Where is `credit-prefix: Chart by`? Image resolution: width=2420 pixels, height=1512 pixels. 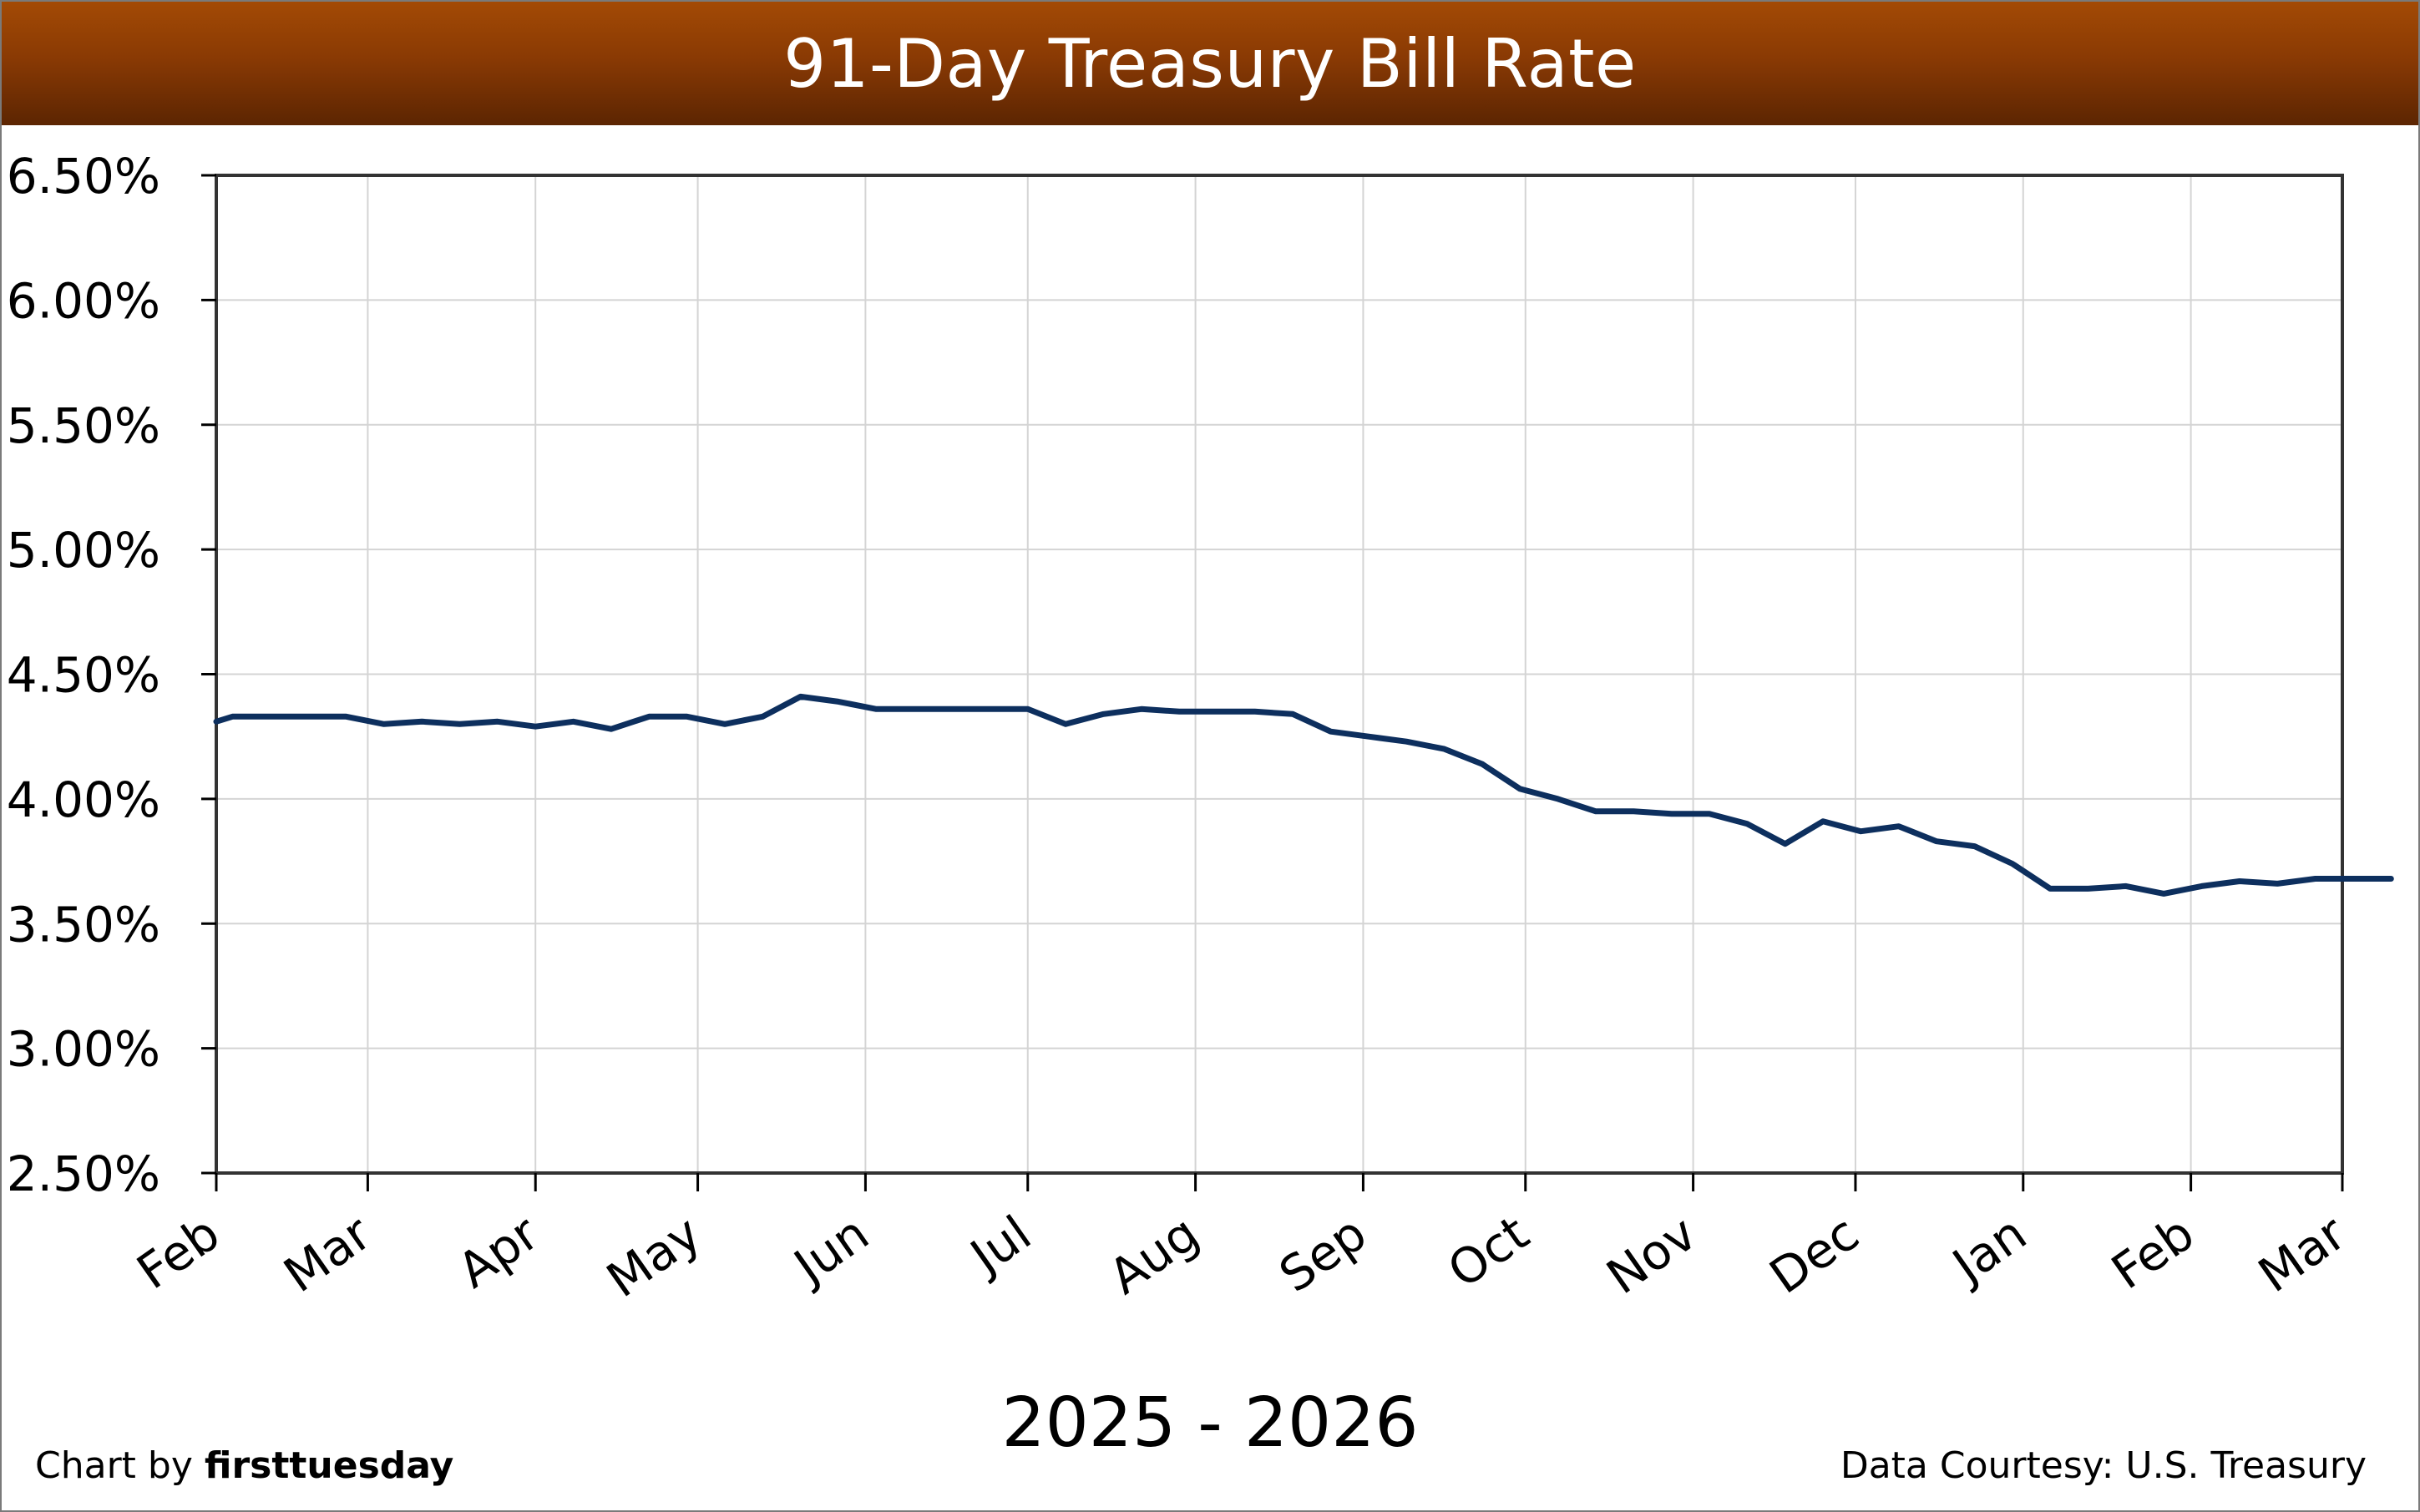
credit-prefix: Chart by is located at coordinates (120, 1466).